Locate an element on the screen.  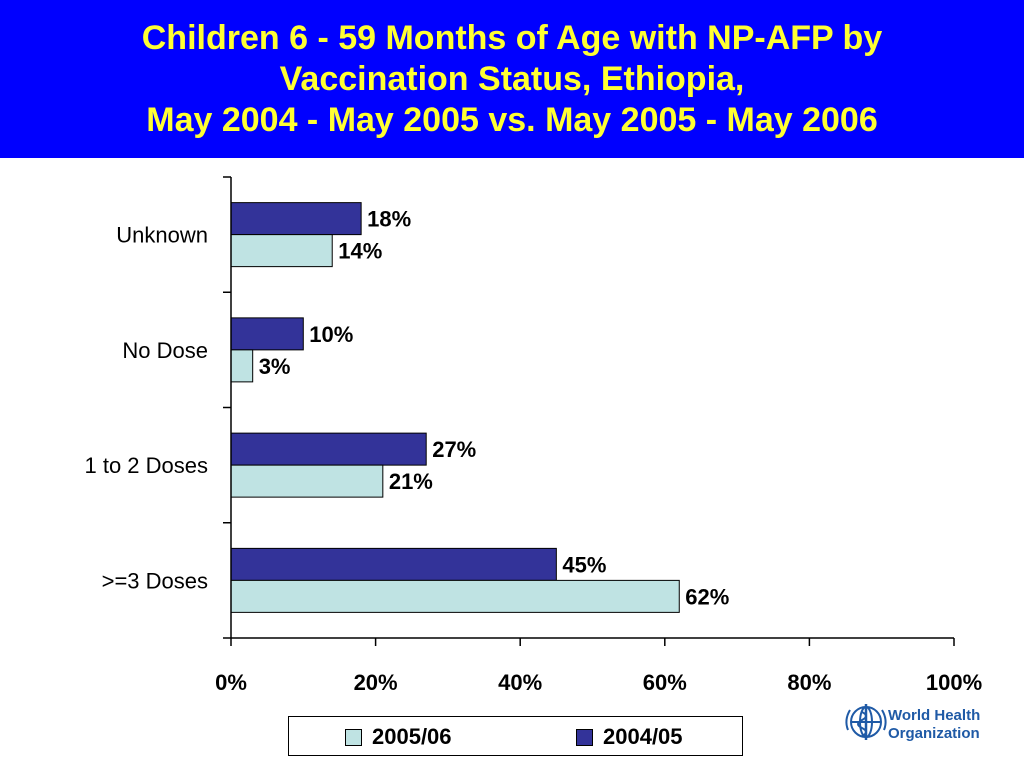
x-tick-label-100: 100% is located at coordinates (954, 682).